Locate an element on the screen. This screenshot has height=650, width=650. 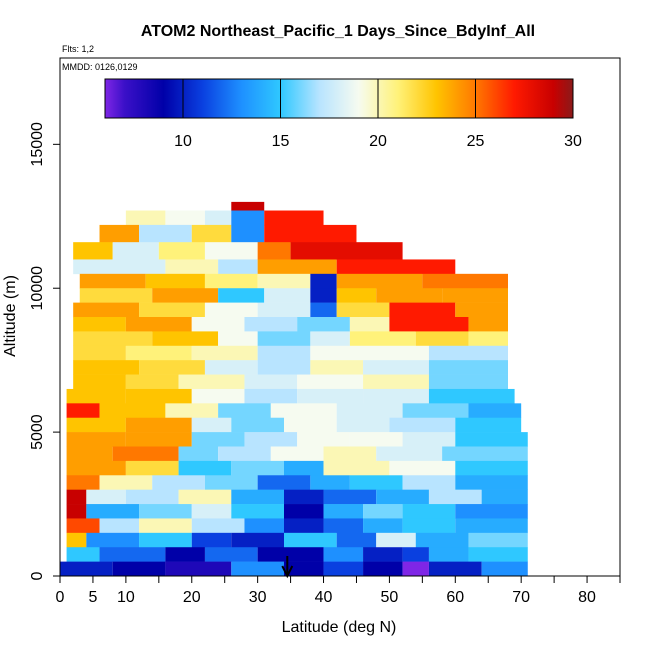
latitude-marker-arrow is located at coordinates (287, 567).